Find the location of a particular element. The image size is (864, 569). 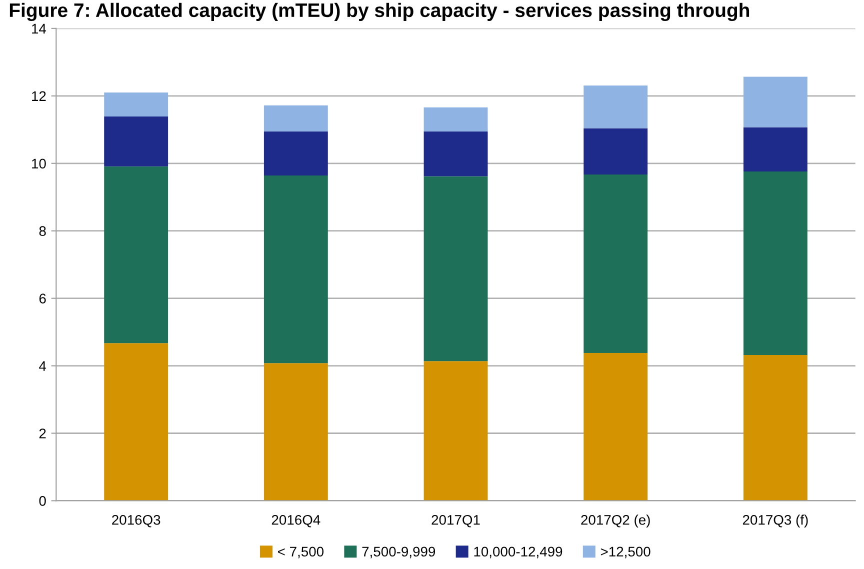

x-tick-label: 2016Q3 is located at coordinates (136, 521).